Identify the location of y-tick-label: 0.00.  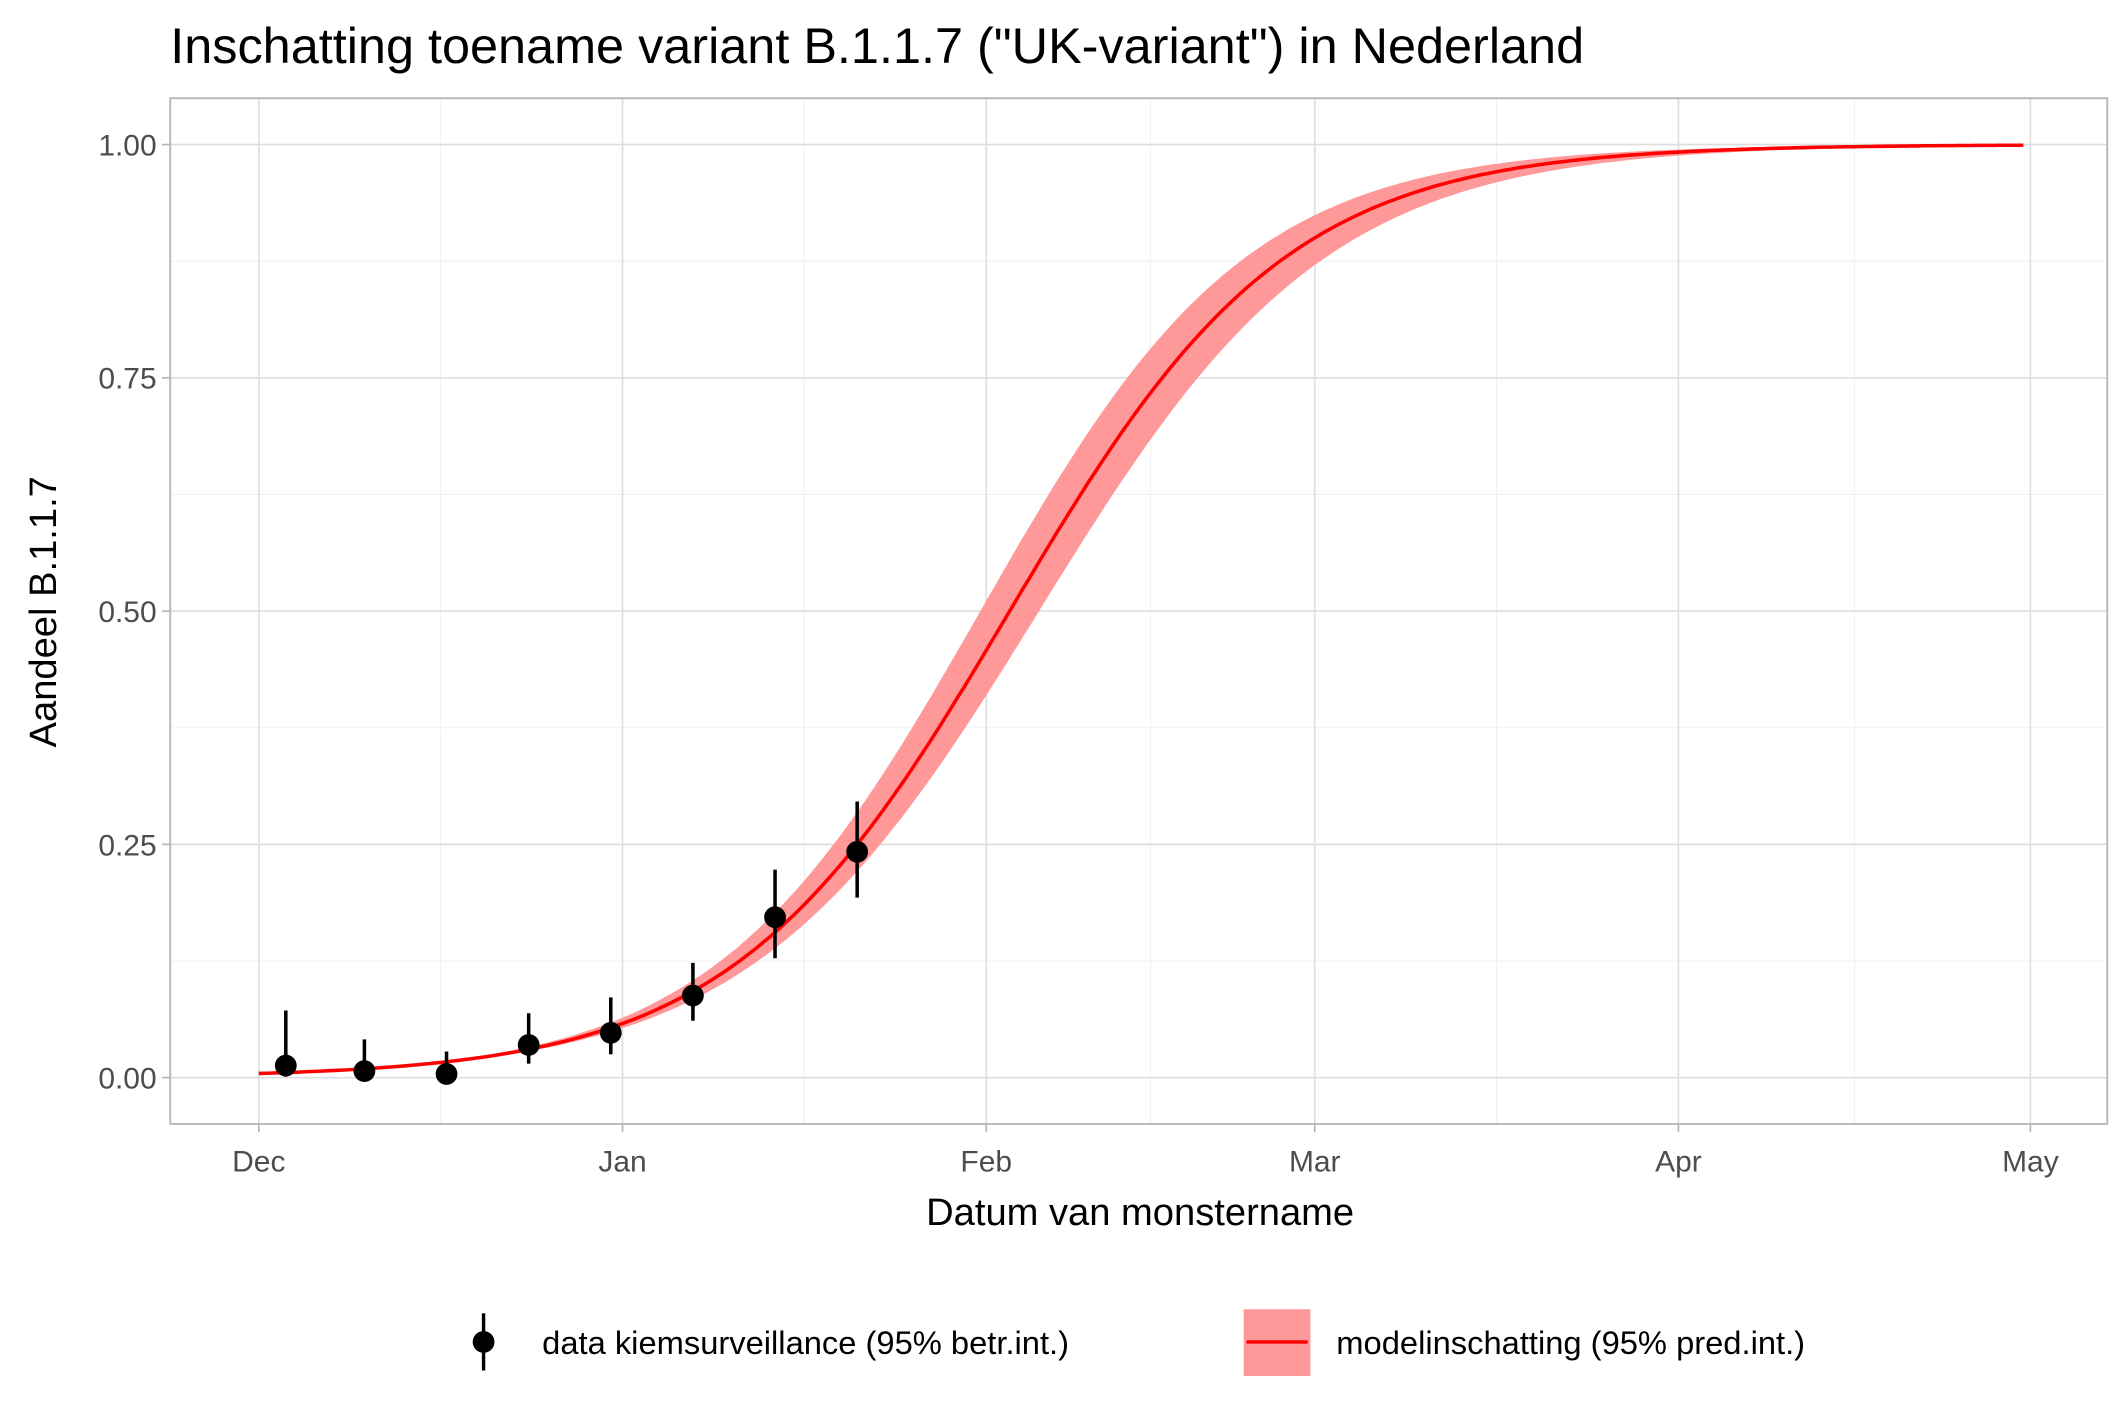
(127, 1079).